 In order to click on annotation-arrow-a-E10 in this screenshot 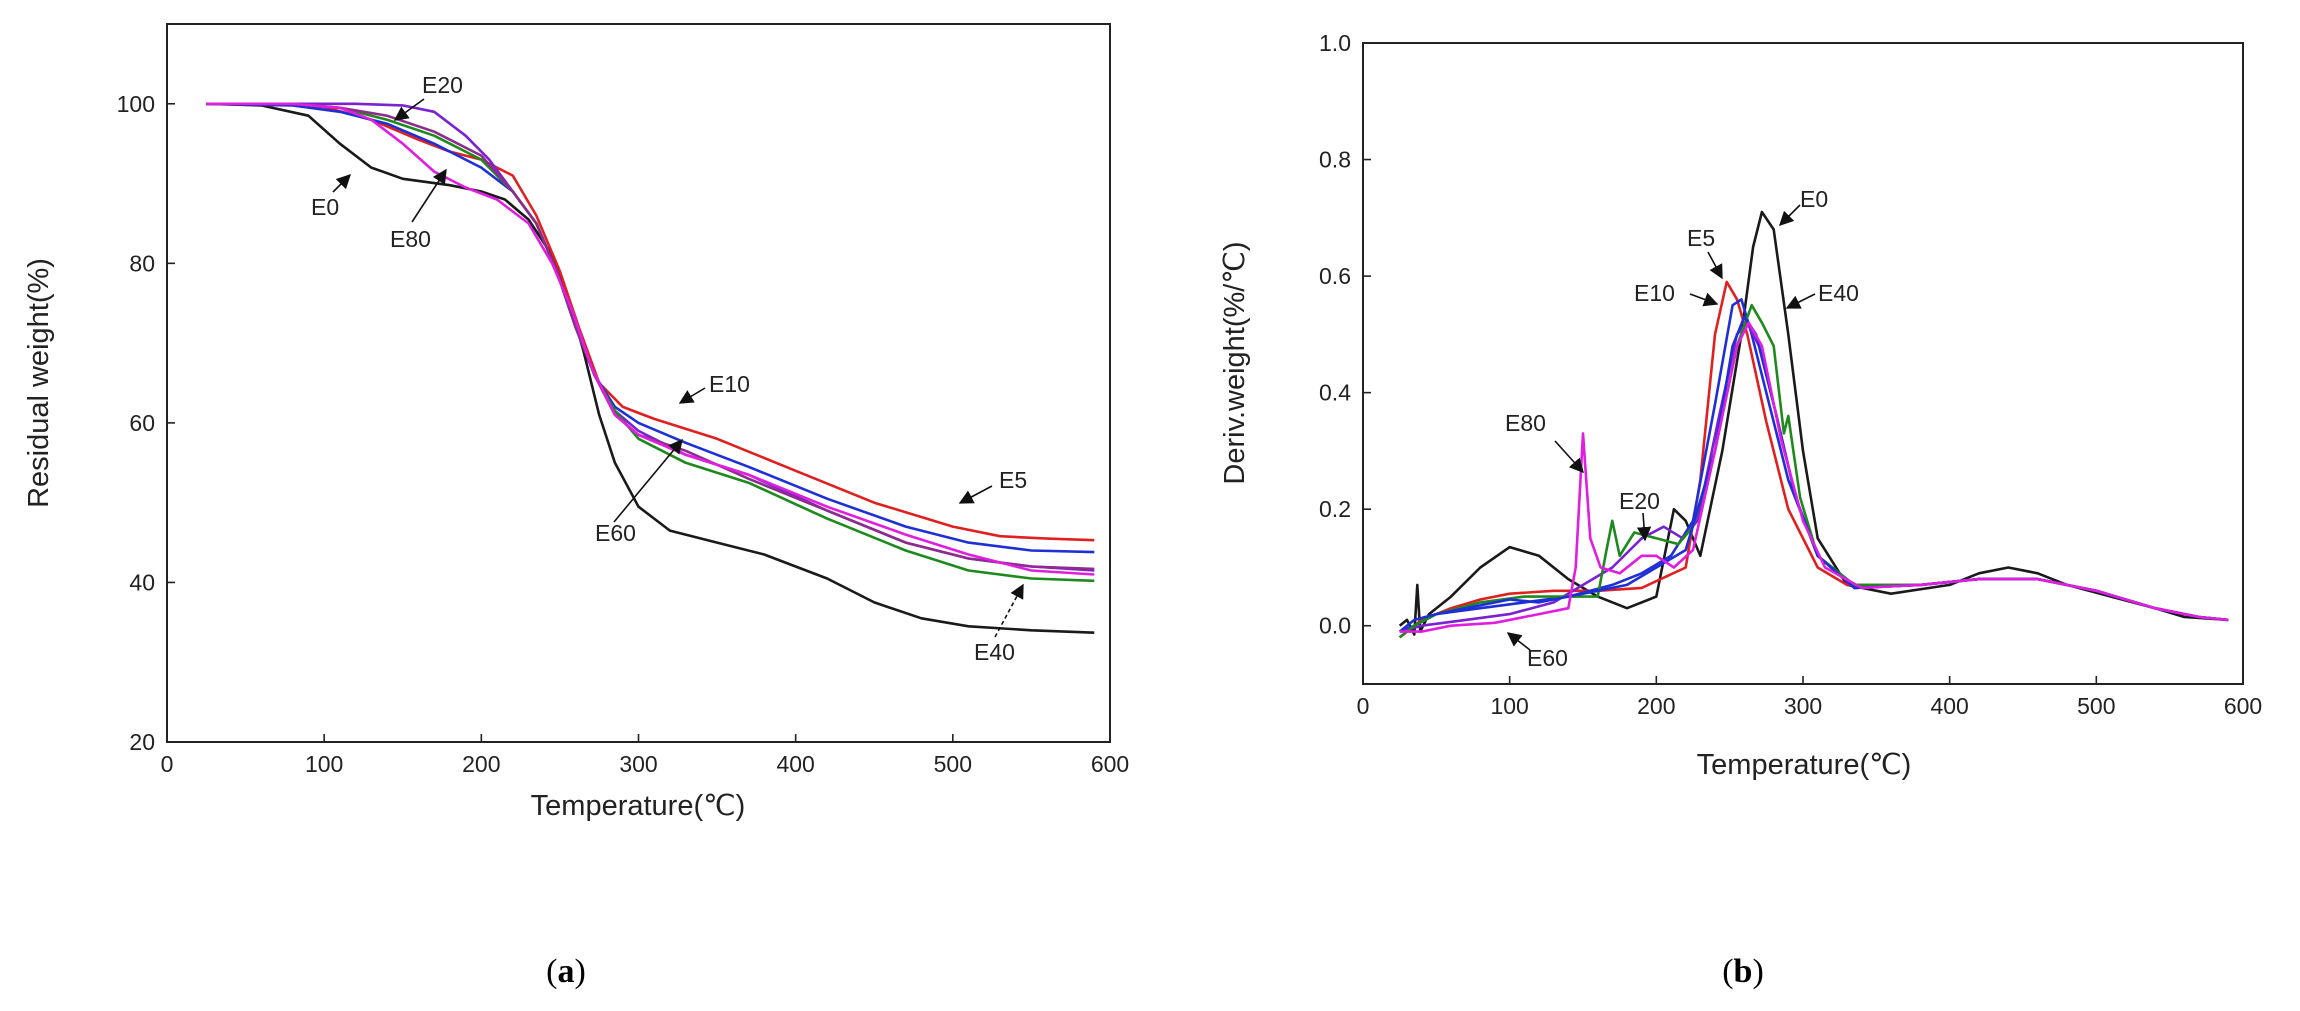, I will do `click(692, 395)`.